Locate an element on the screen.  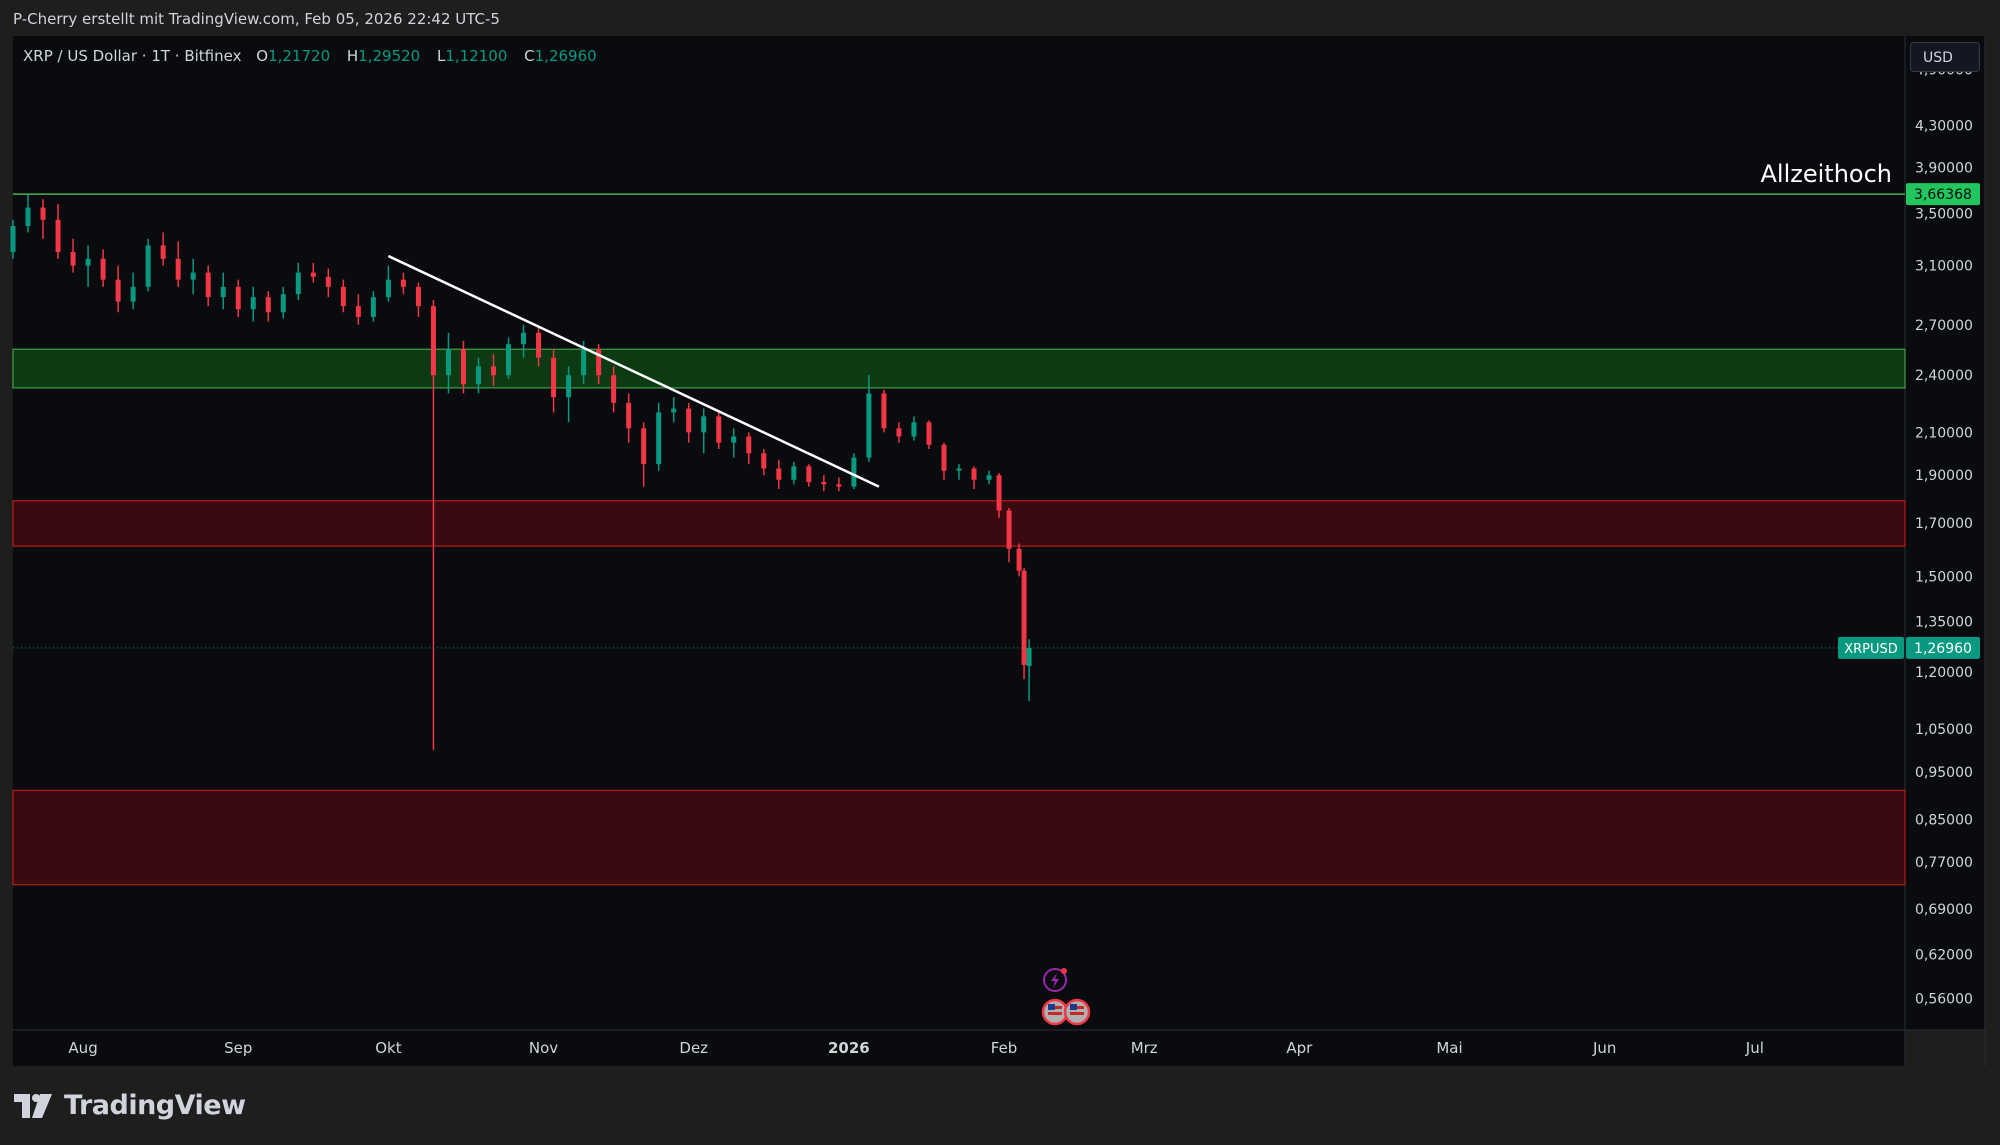
price-tick-label: 0,85000 is located at coordinates (1944, 821).